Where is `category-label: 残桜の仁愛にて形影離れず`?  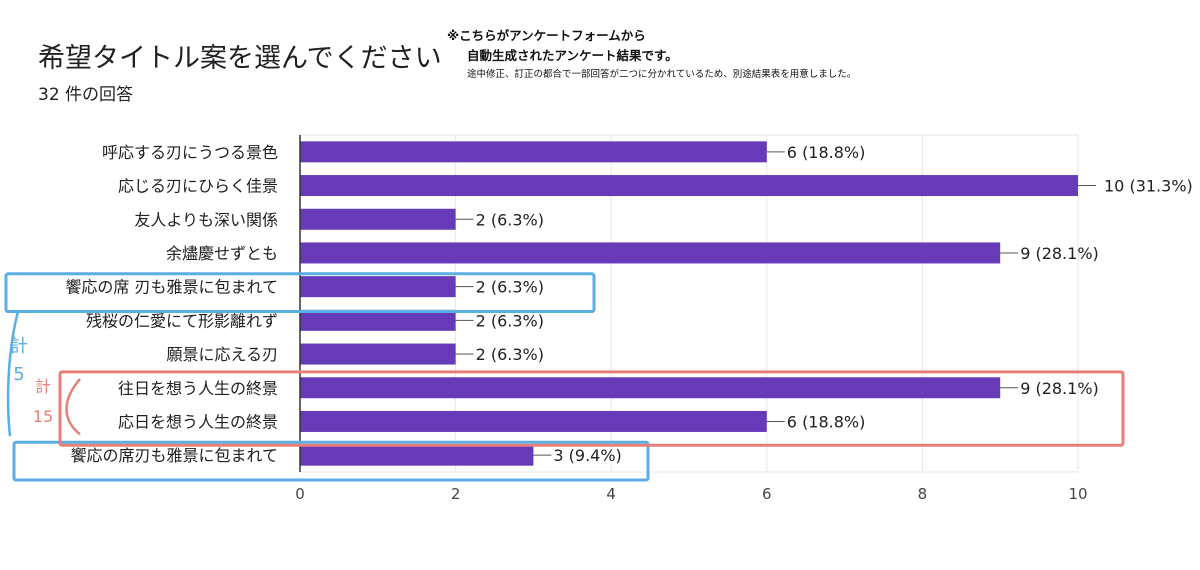 category-label: 残桜の仁愛にて形影離れず is located at coordinates (182, 320).